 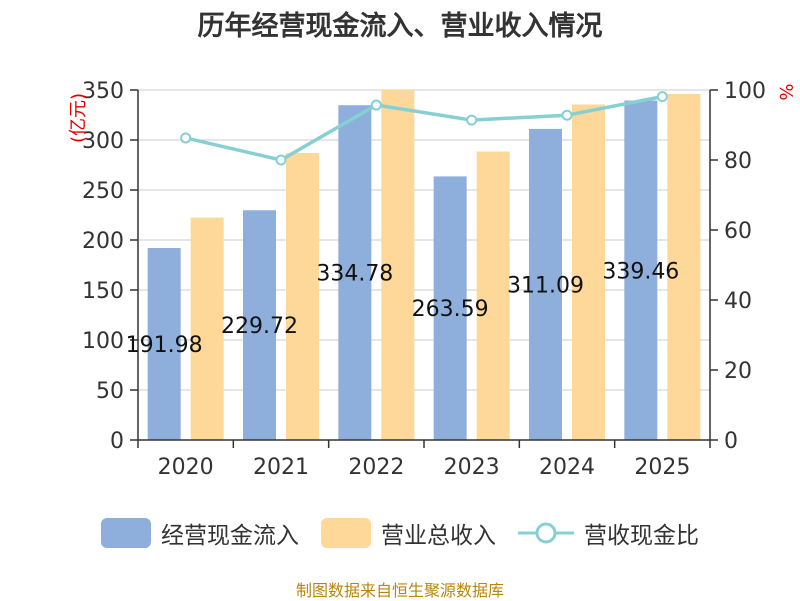 I want to click on legend-item-cash-inflow: 经营现金流入, so click(x=200, y=533).